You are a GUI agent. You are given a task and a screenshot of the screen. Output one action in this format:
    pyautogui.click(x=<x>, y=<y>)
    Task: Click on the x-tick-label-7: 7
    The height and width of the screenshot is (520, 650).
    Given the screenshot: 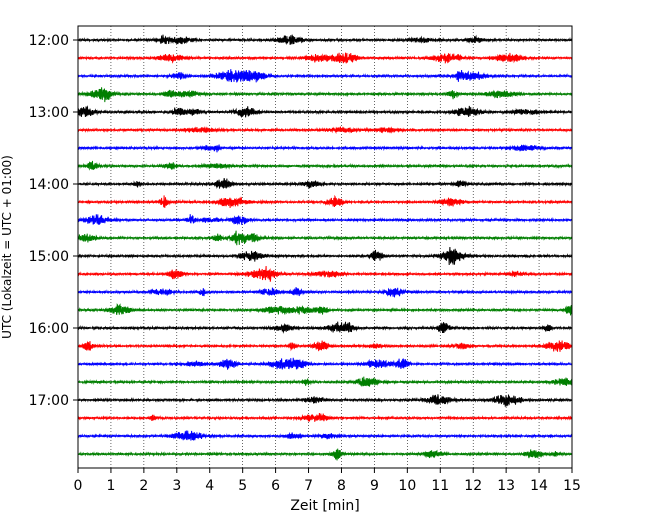 What is the action you would take?
    pyautogui.click(x=308, y=486)
    